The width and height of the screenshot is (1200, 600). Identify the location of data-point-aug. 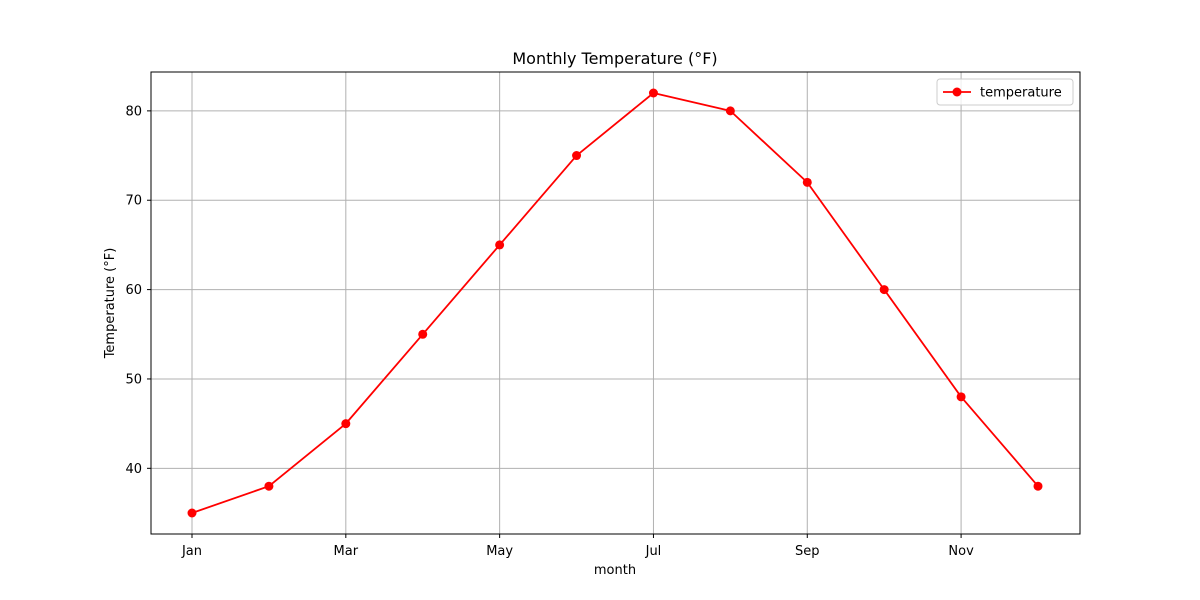
(730, 111).